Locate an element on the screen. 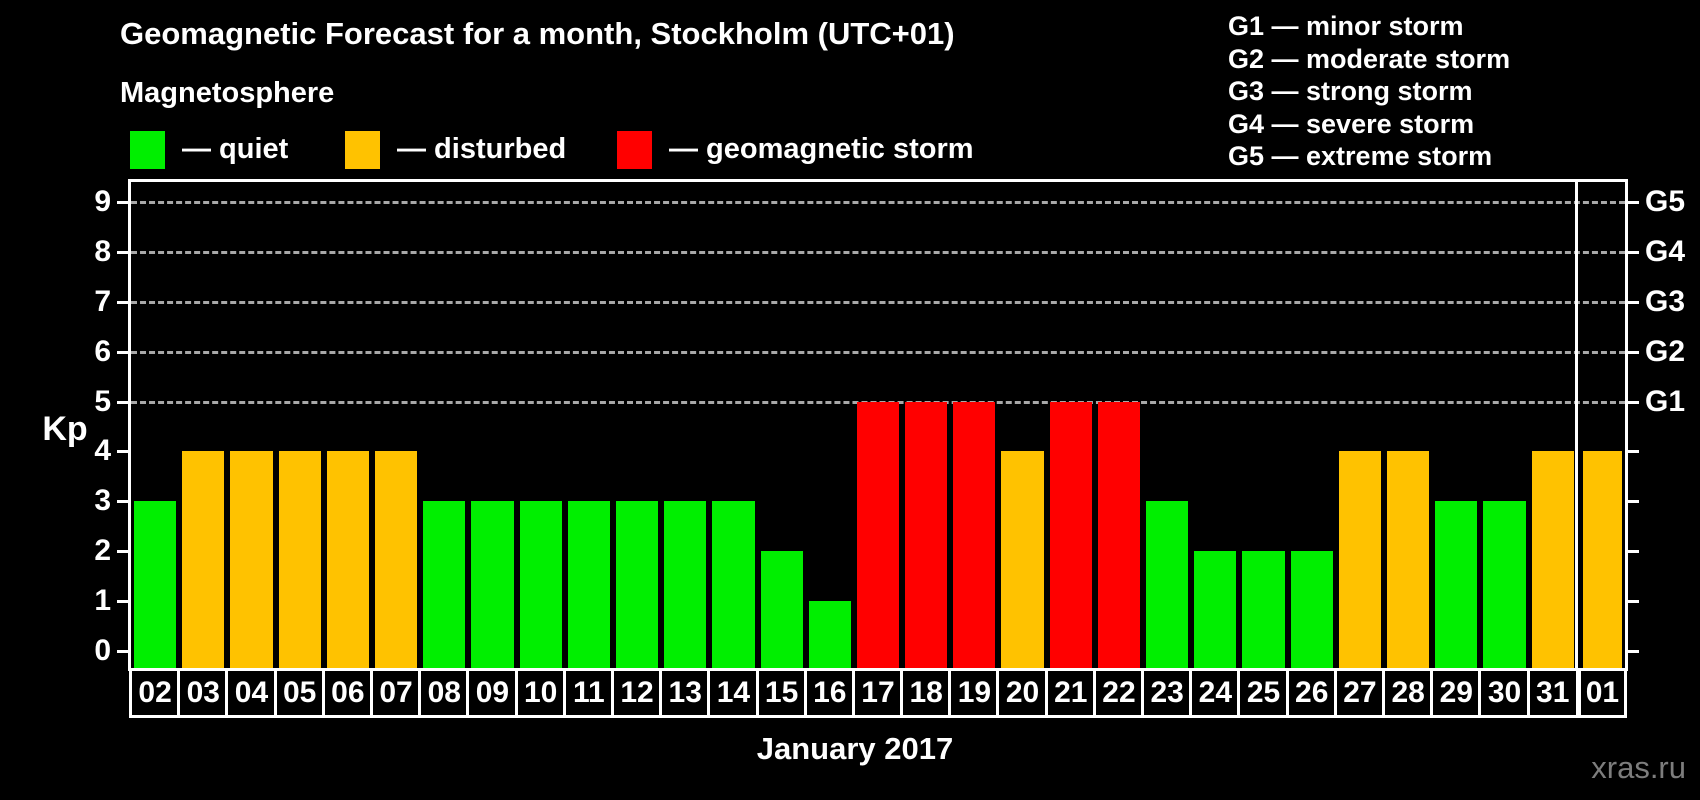 Image resolution: width=1700 pixels, height=800 pixels. day-label-17: 17 is located at coordinates (878, 693).